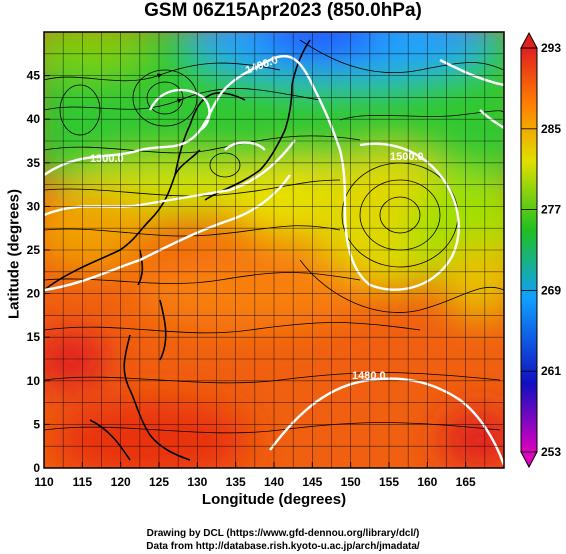 The width and height of the screenshot is (566, 554). I want to click on x-tick-label: 155, so click(389, 482).